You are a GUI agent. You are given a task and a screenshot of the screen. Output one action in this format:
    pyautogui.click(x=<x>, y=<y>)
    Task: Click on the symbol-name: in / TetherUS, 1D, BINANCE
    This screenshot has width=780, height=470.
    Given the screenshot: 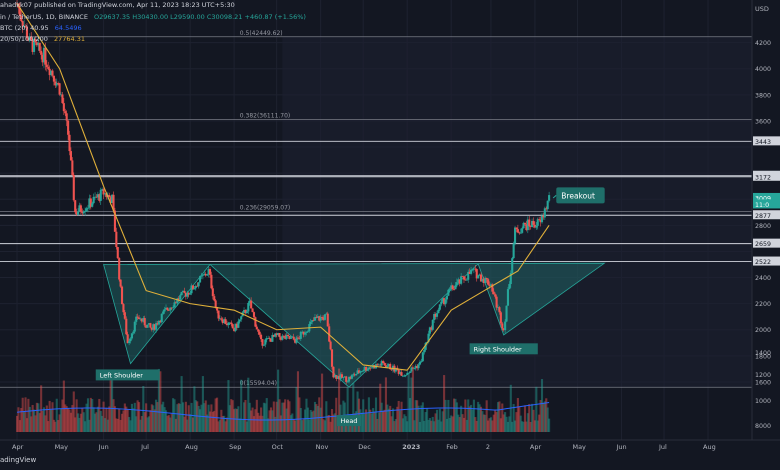 What is the action you would take?
    pyautogui.click(x=44, y=17)
    